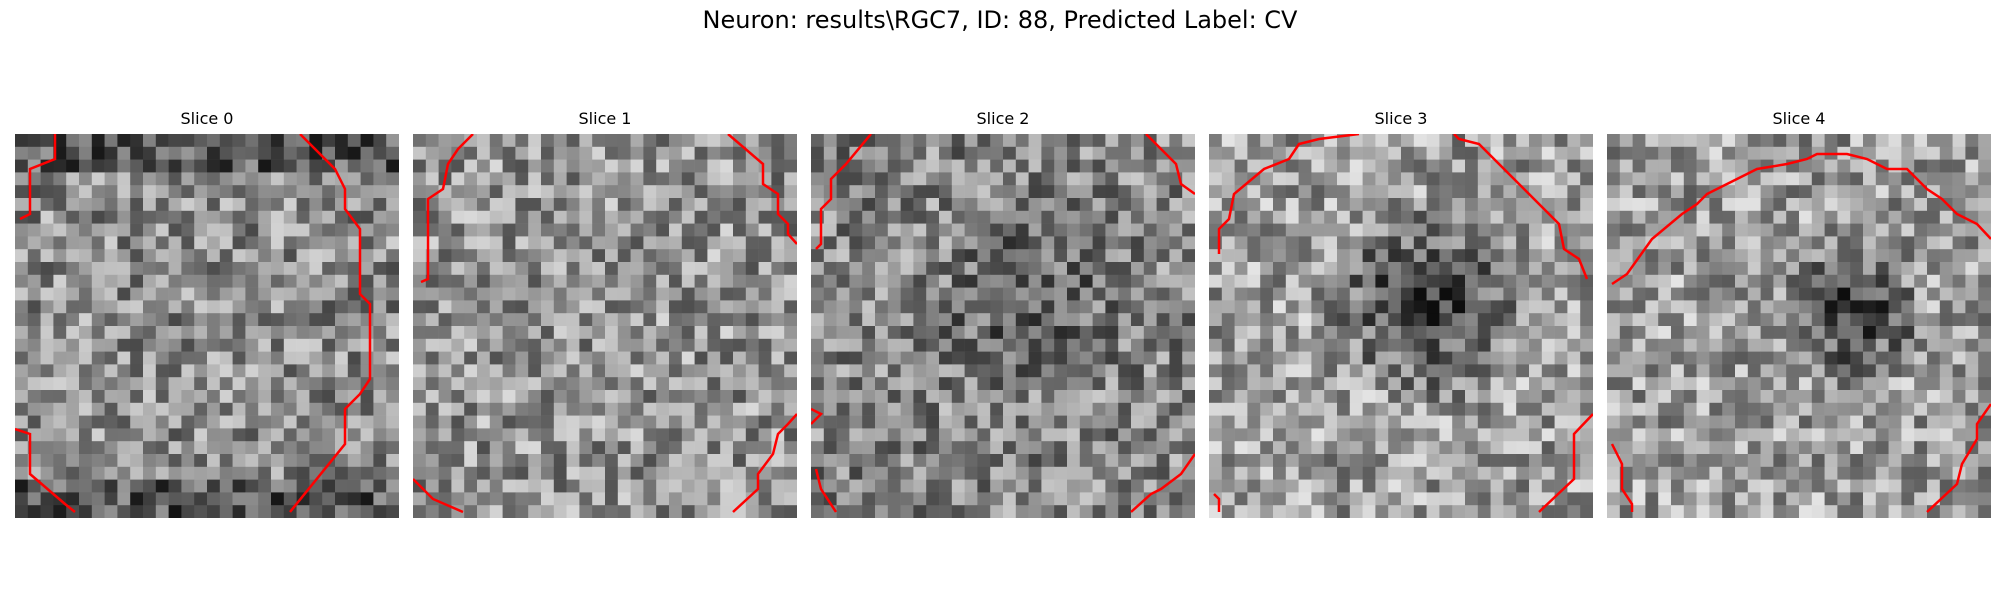  What do you see at coordinates (1003, 118) in the screenshot?
I see `slice-title: Slice 2` at bounding box center [1003, 118].